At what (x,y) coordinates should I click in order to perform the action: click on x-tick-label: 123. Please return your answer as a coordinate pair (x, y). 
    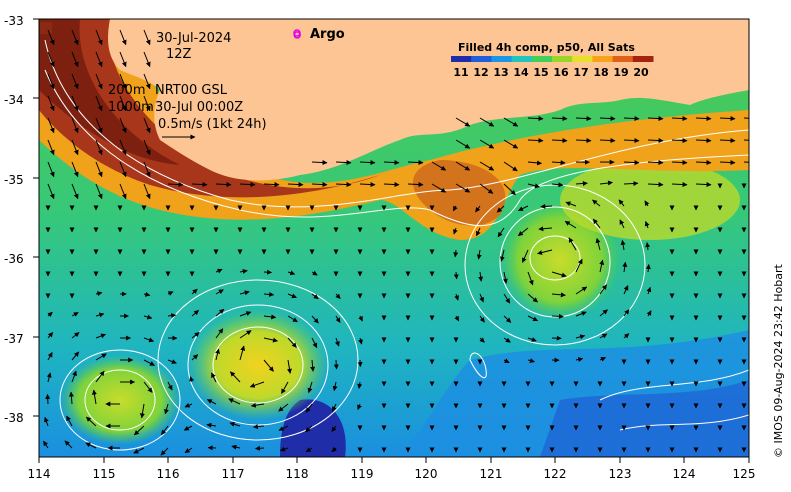
    Looking at the image, I should click on (620, 474).